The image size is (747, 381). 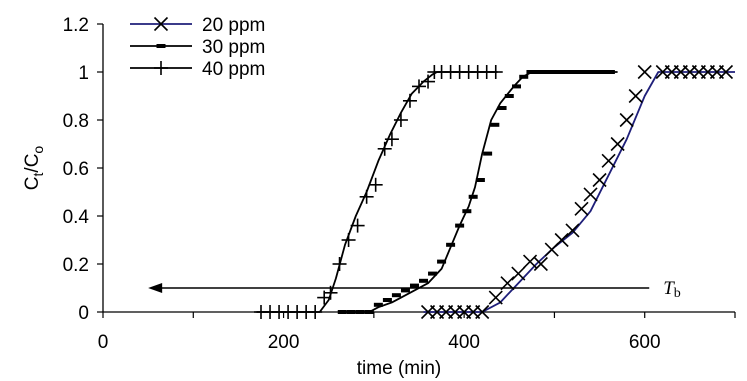 I want to click on tb-label-main: T, so click(x=669, y=288).